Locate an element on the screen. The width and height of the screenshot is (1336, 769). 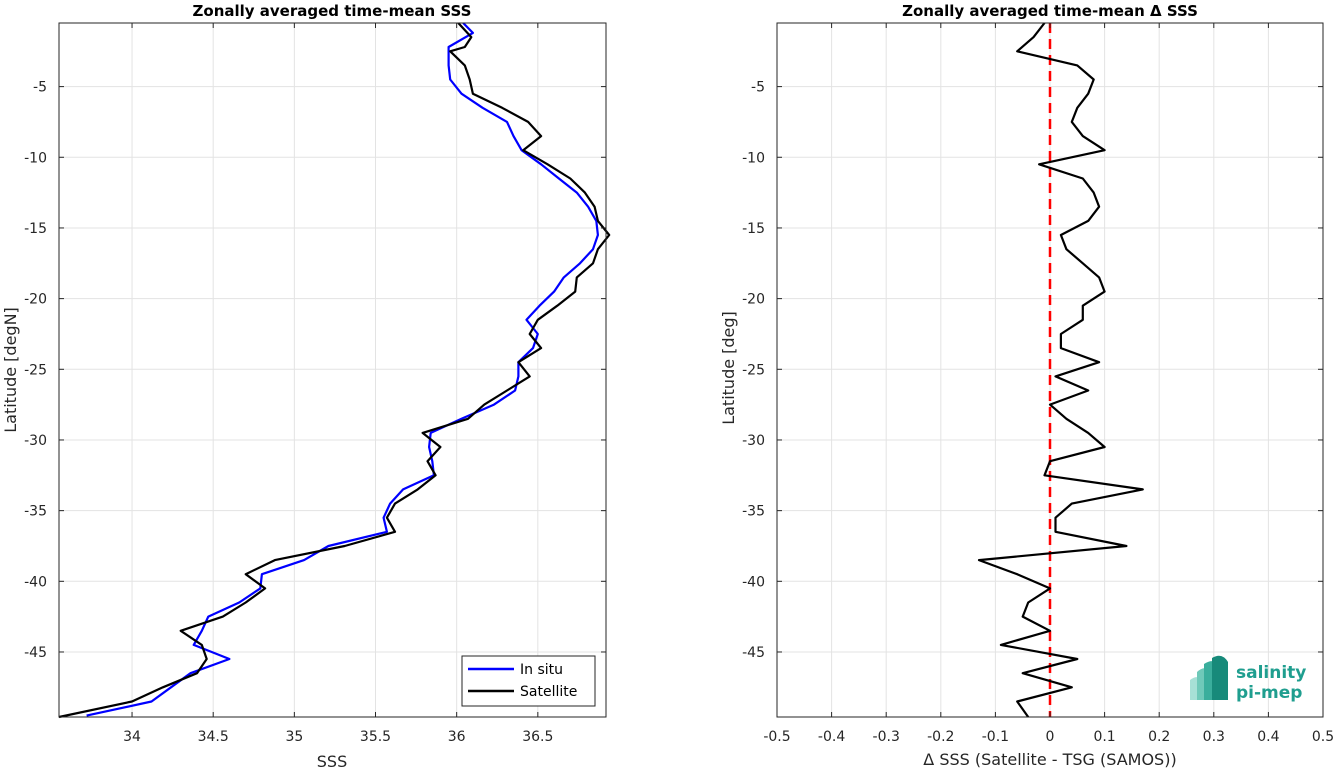
right-series is located at coordinates (1060, 370).